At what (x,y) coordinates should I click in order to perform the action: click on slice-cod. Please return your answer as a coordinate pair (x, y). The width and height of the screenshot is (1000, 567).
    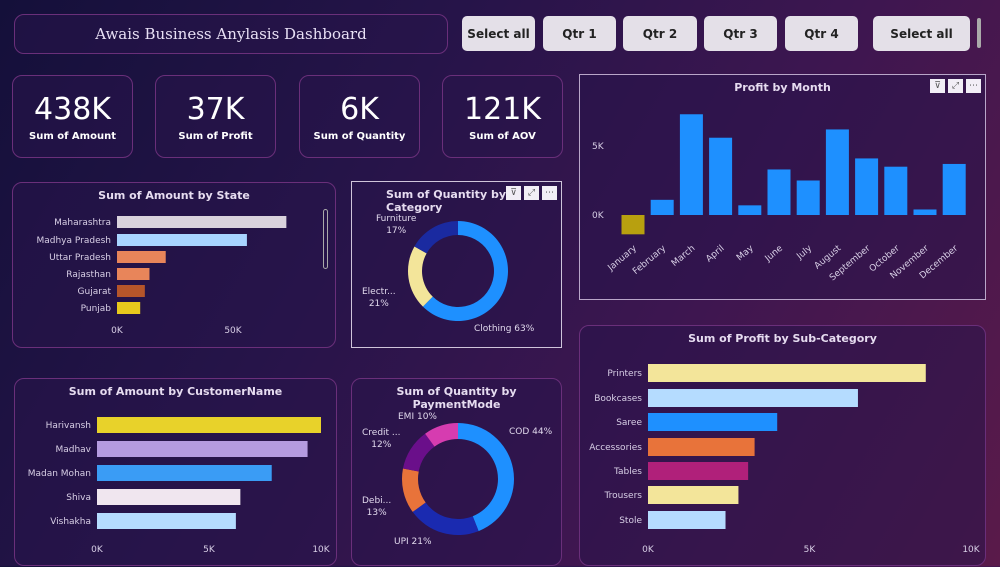
    Looking at the image, I should click on (486, 477).